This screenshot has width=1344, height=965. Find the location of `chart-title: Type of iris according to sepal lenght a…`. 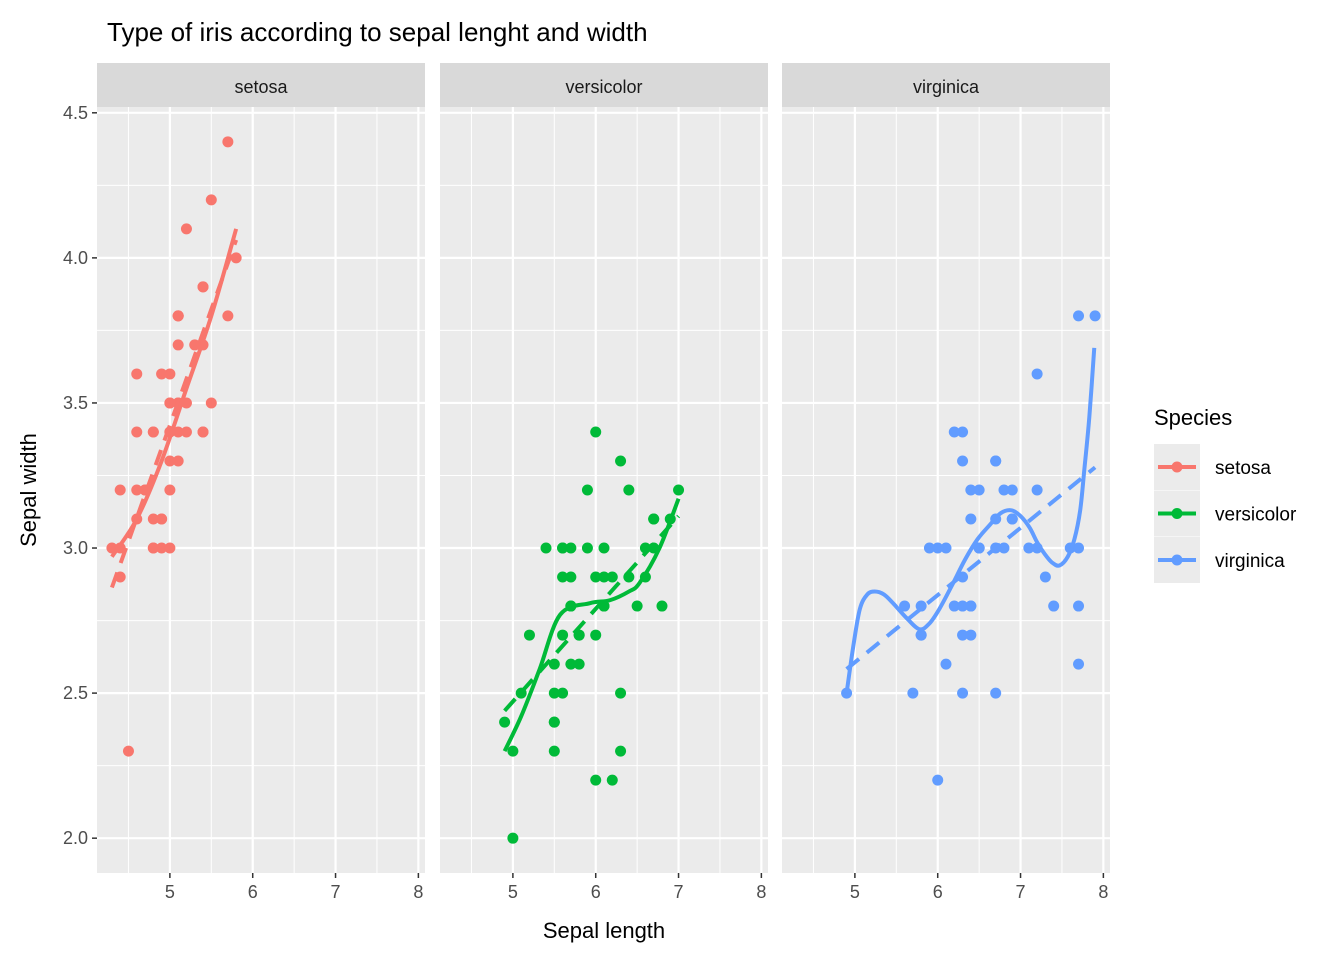

chart-title: Type of iris according to sepal lenght a… is located at coordinates (377, 32).